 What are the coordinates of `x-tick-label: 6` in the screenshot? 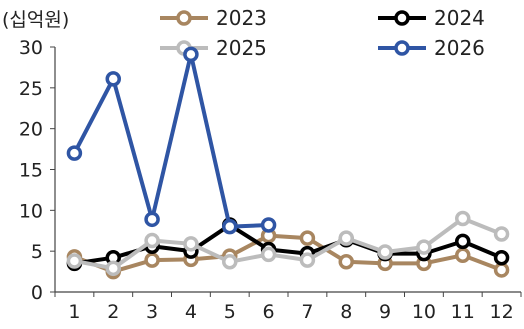 It's located at (269, 312).